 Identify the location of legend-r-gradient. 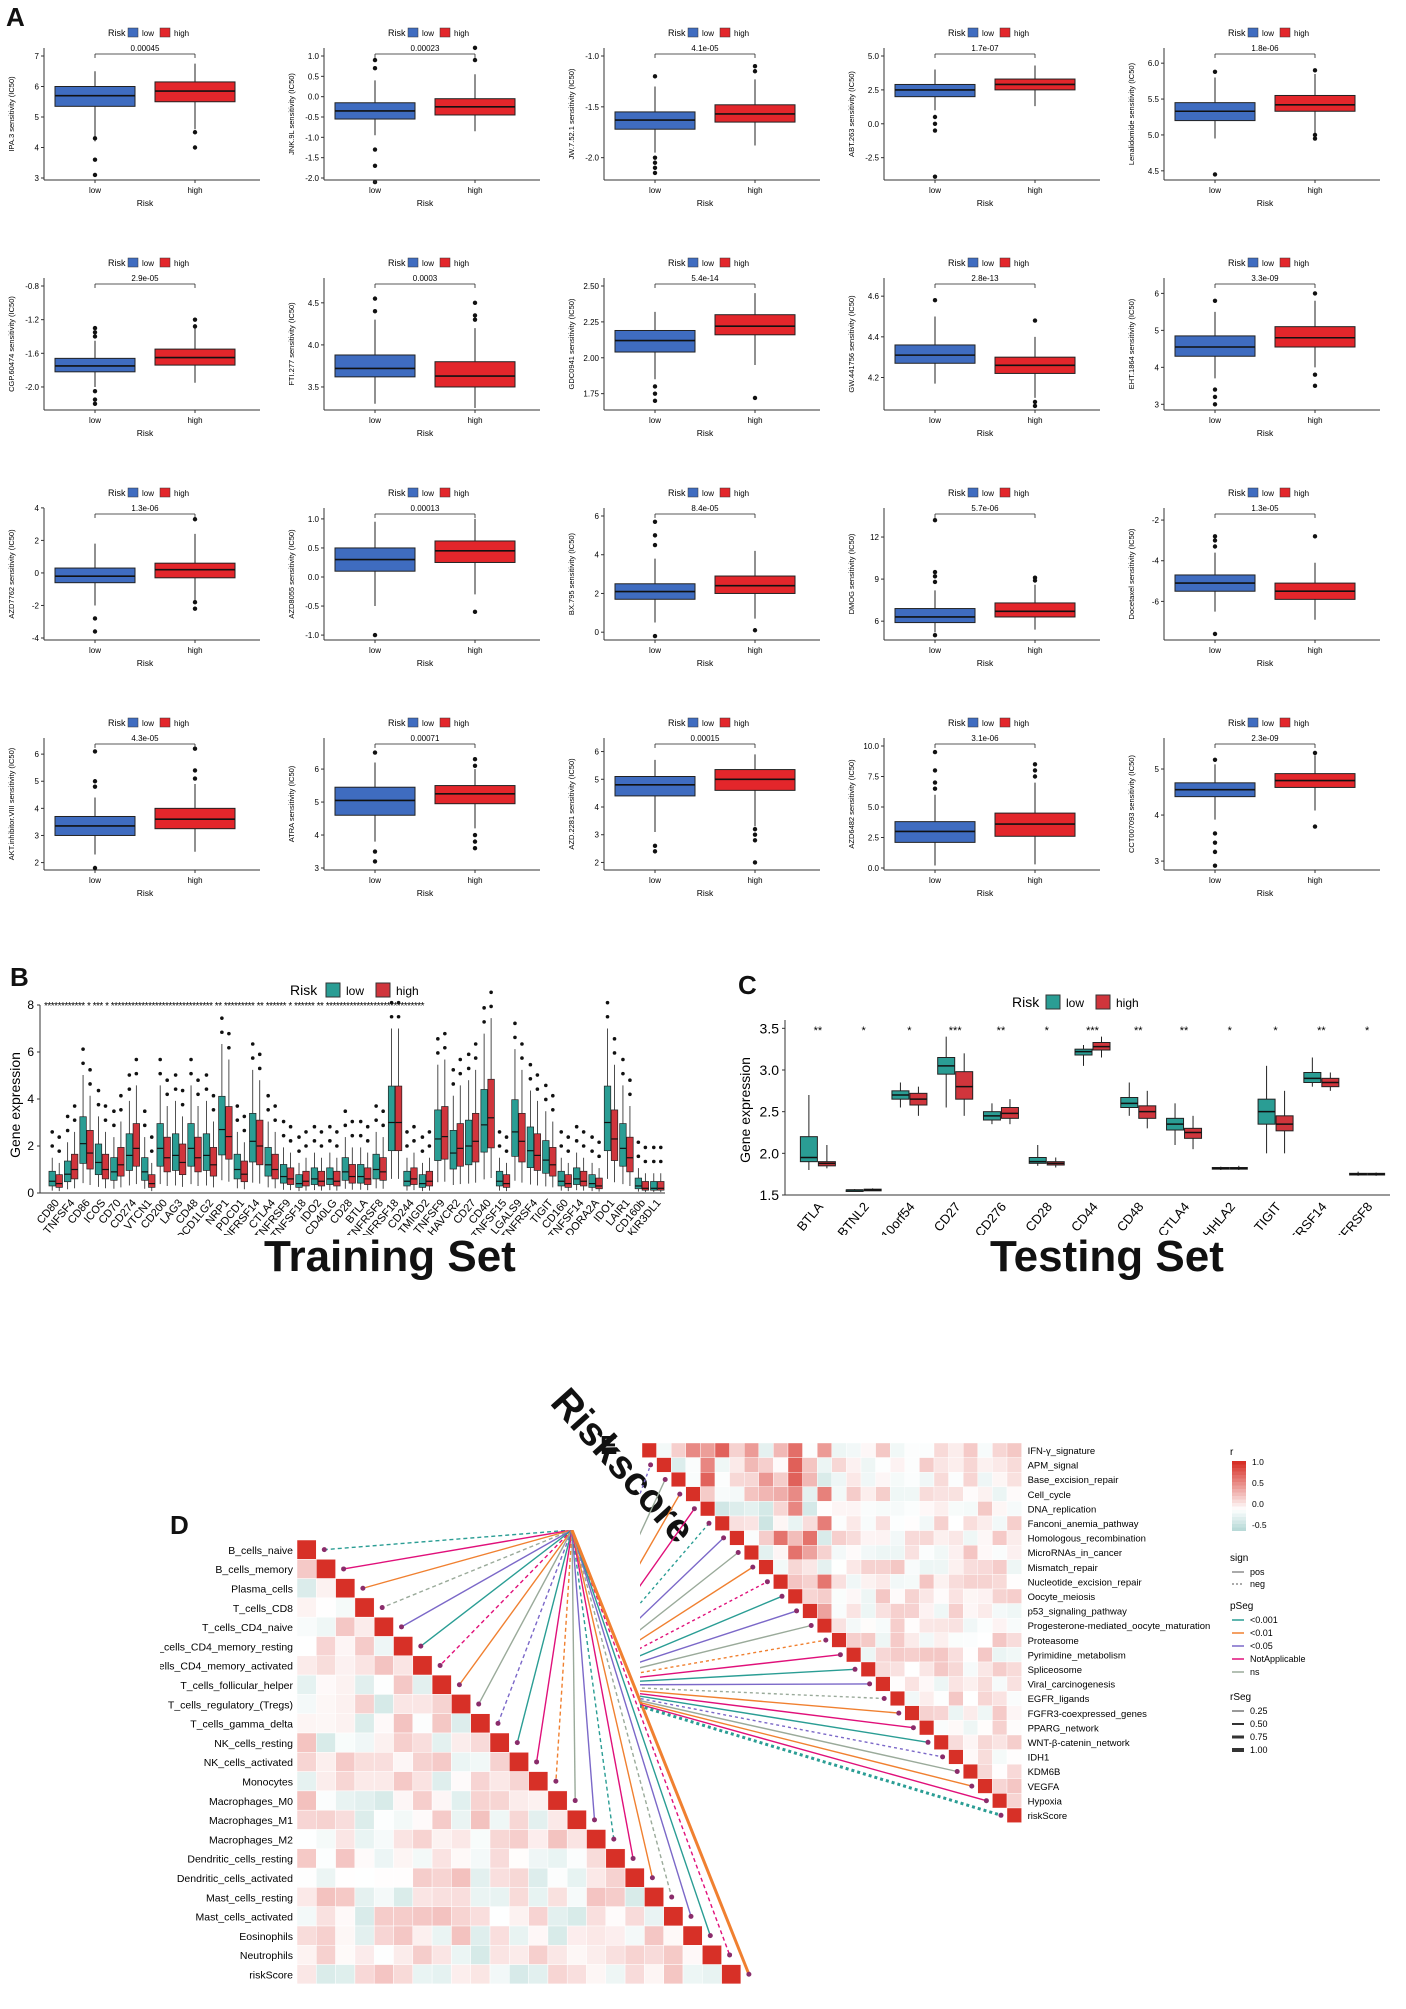
(1239, 1480).